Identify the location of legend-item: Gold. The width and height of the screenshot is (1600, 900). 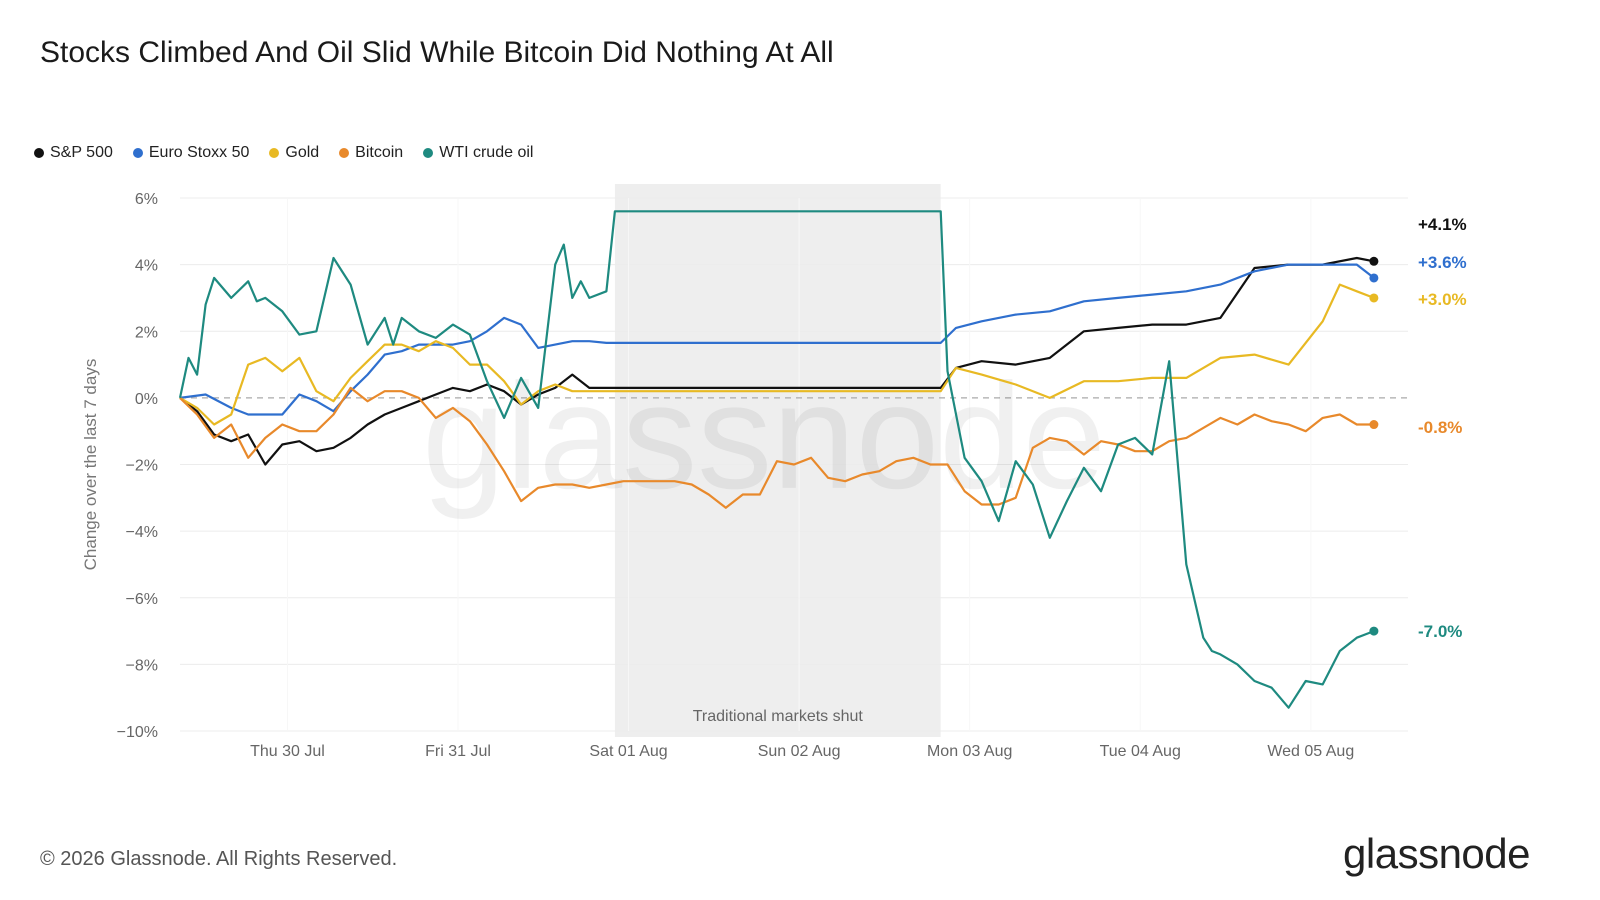
(294, 153).